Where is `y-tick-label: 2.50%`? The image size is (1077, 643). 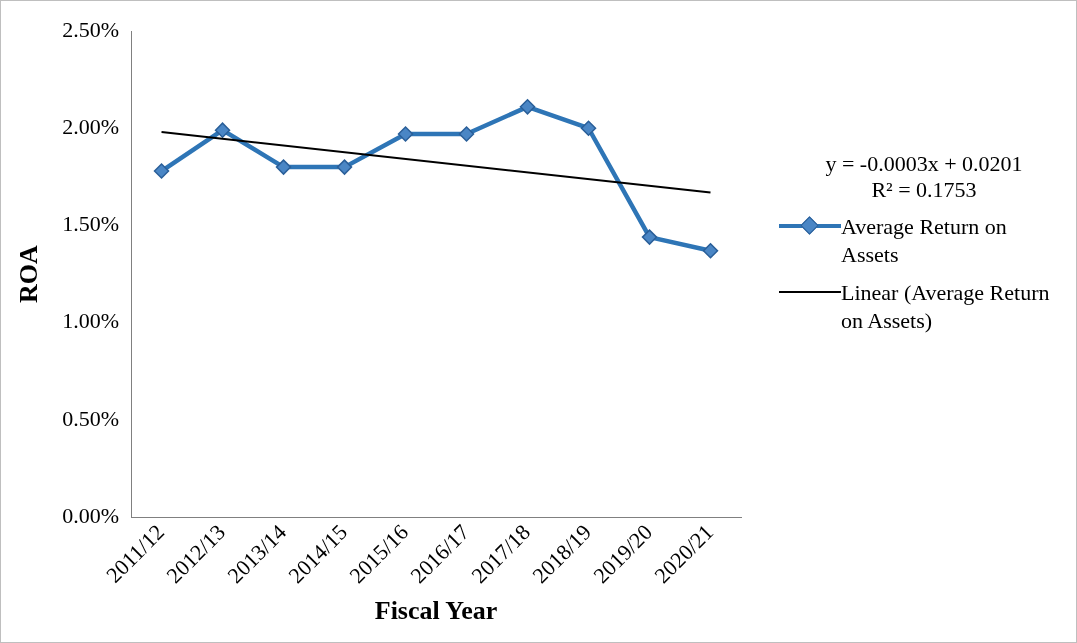 y-tick-label: 2.50% is located at coordinates (91, 29).